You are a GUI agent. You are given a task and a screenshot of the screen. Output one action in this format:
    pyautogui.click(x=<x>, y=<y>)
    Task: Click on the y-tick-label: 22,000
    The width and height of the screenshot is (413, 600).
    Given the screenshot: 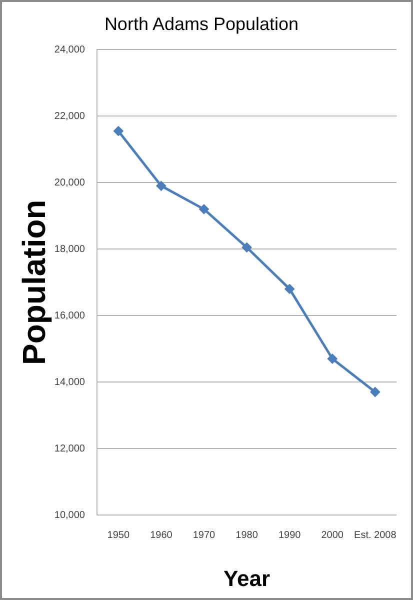 What is the action you would take?
    pyautogui.click(x=70, y=116)
    